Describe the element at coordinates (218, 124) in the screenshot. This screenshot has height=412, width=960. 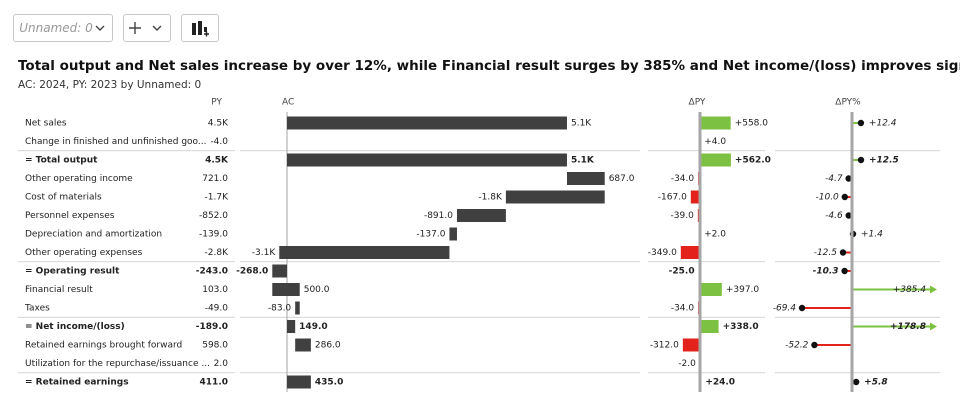
I see `py-value: 4.5K` at that location.